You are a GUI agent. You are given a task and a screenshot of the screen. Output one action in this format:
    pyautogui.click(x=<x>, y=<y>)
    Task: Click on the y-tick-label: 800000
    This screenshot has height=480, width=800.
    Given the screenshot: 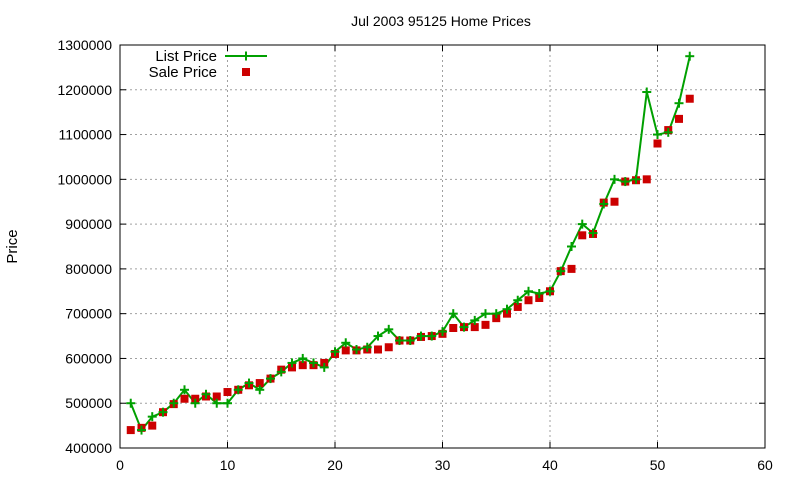 What is the action you would take?
    pyautogui.click(x=88, y=269)
    